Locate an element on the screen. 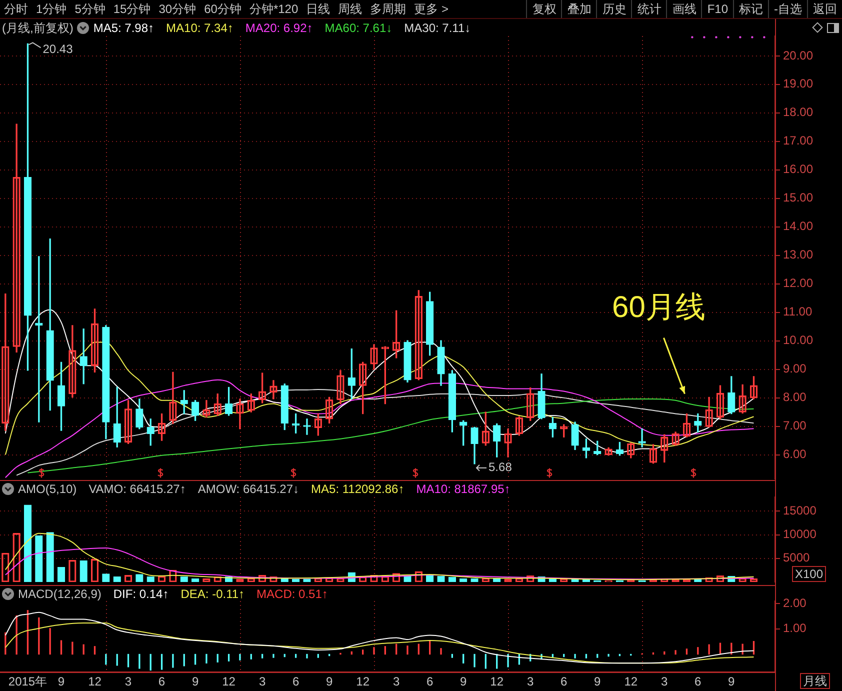 Image resolution: width=842 pixels, height=691 pixels. text: MA10: 81867.95↑ is located at coordinates (463, 489).